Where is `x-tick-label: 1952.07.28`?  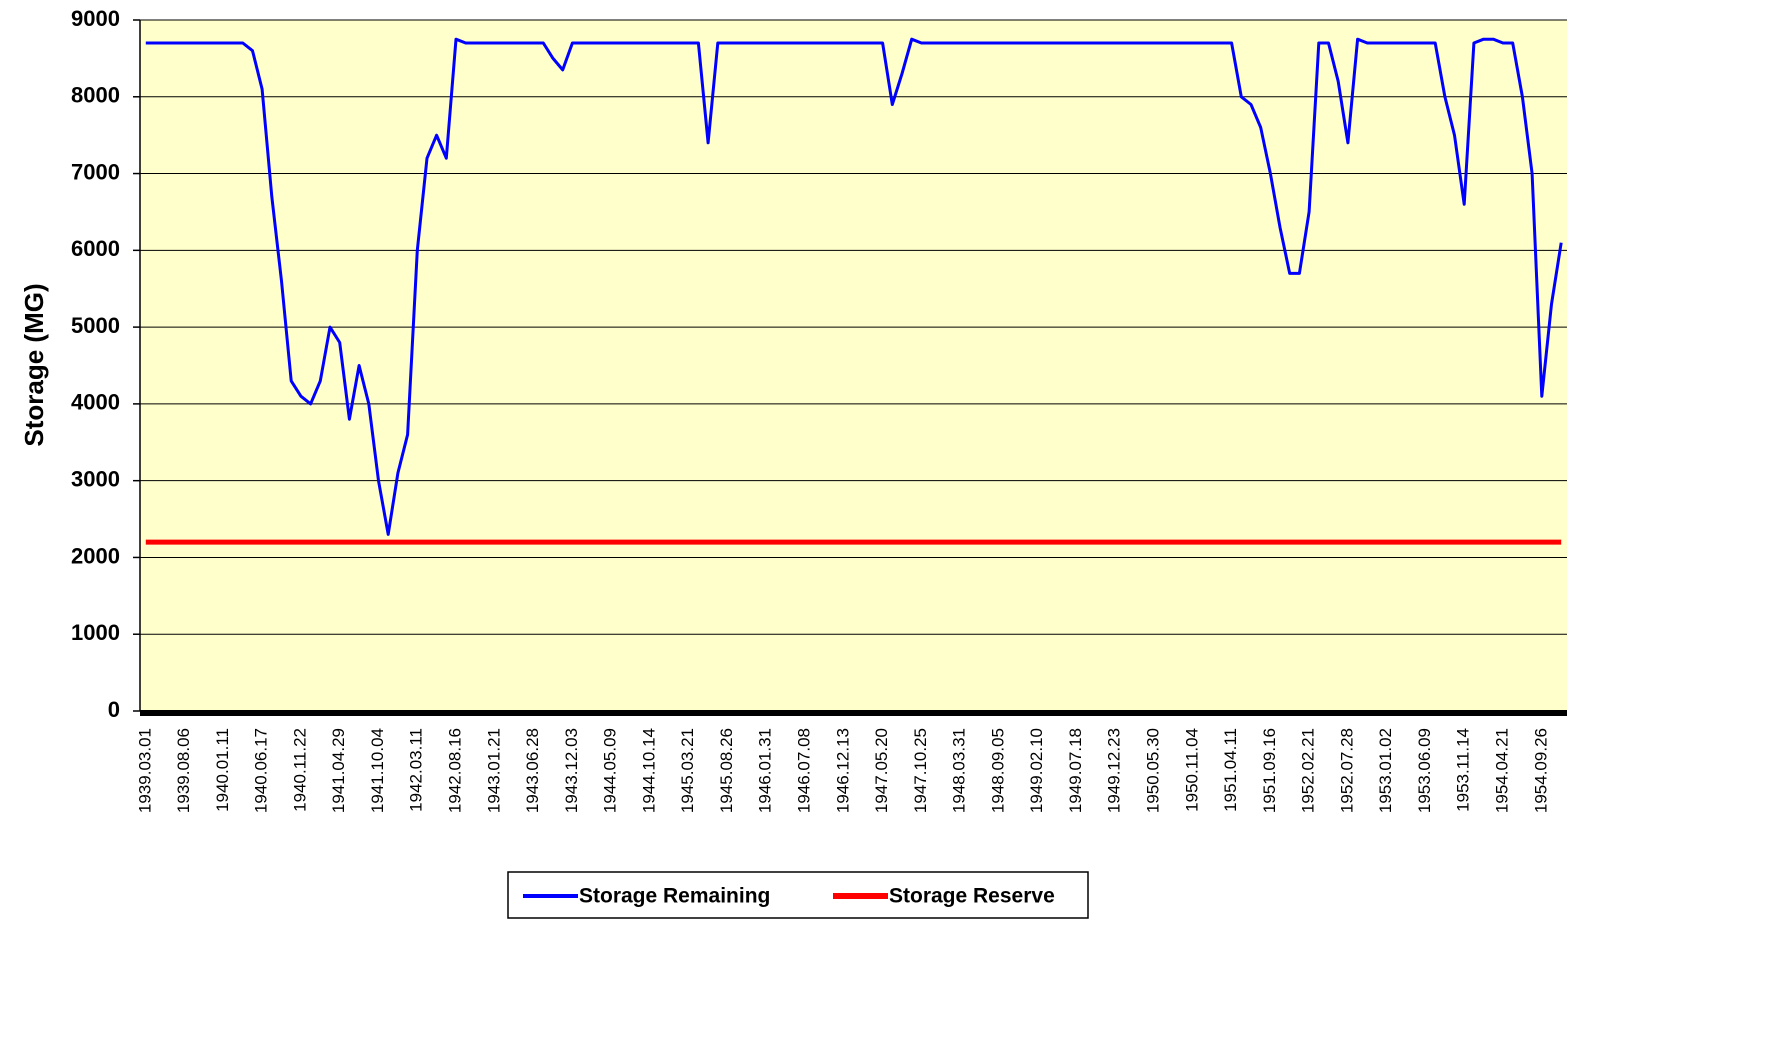
x-tick-label: 1952.07.28 is located at coordinates (1346, 770).